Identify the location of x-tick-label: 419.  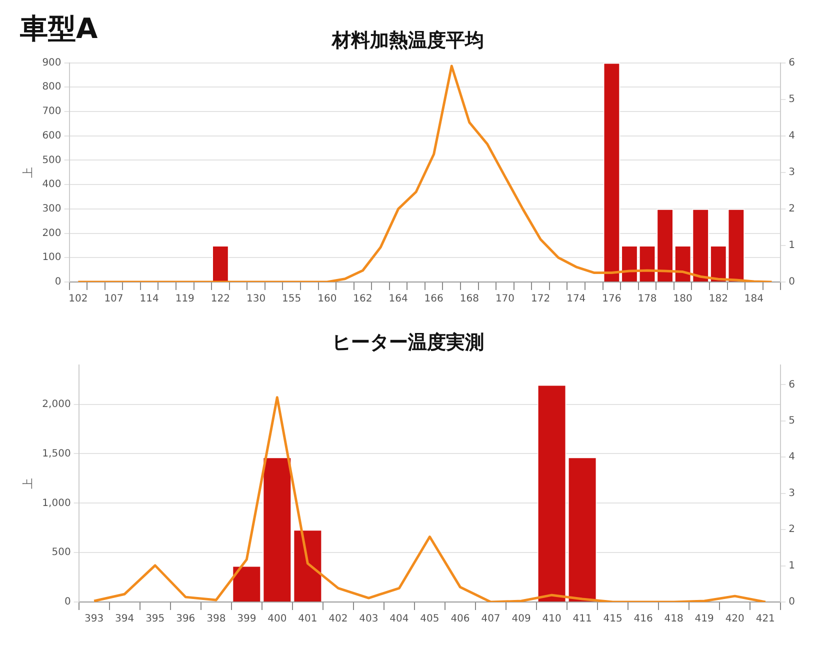
(704, 619).